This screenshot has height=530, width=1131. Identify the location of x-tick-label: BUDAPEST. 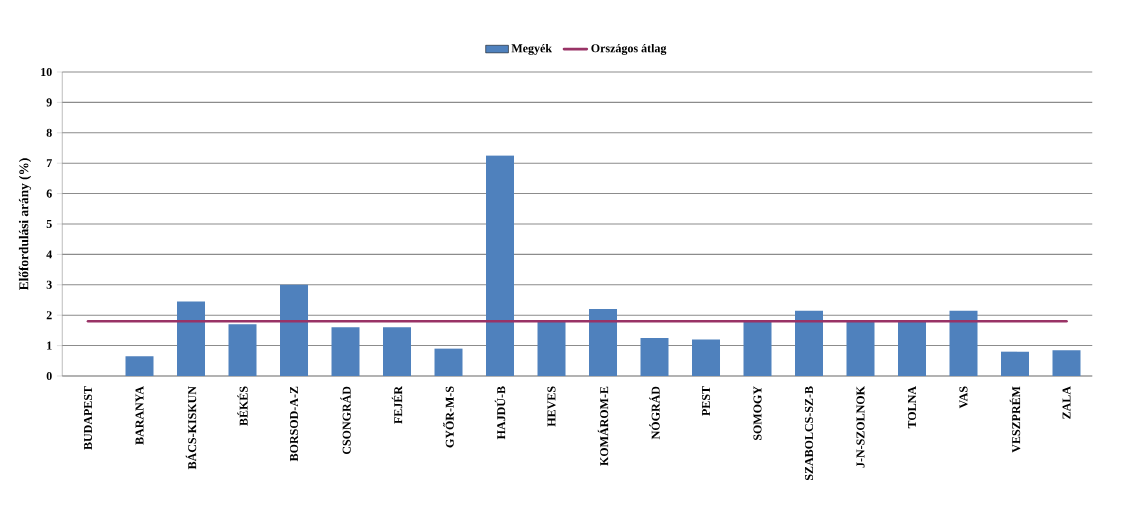
(88, 418).